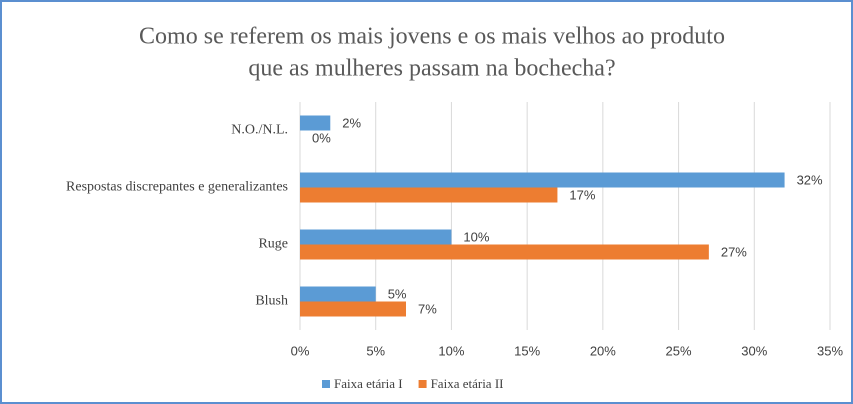 Image resolution: width=853 pixels, height=404 pixels. I want to click on x-tick-label: 0%, so click(300, 350).